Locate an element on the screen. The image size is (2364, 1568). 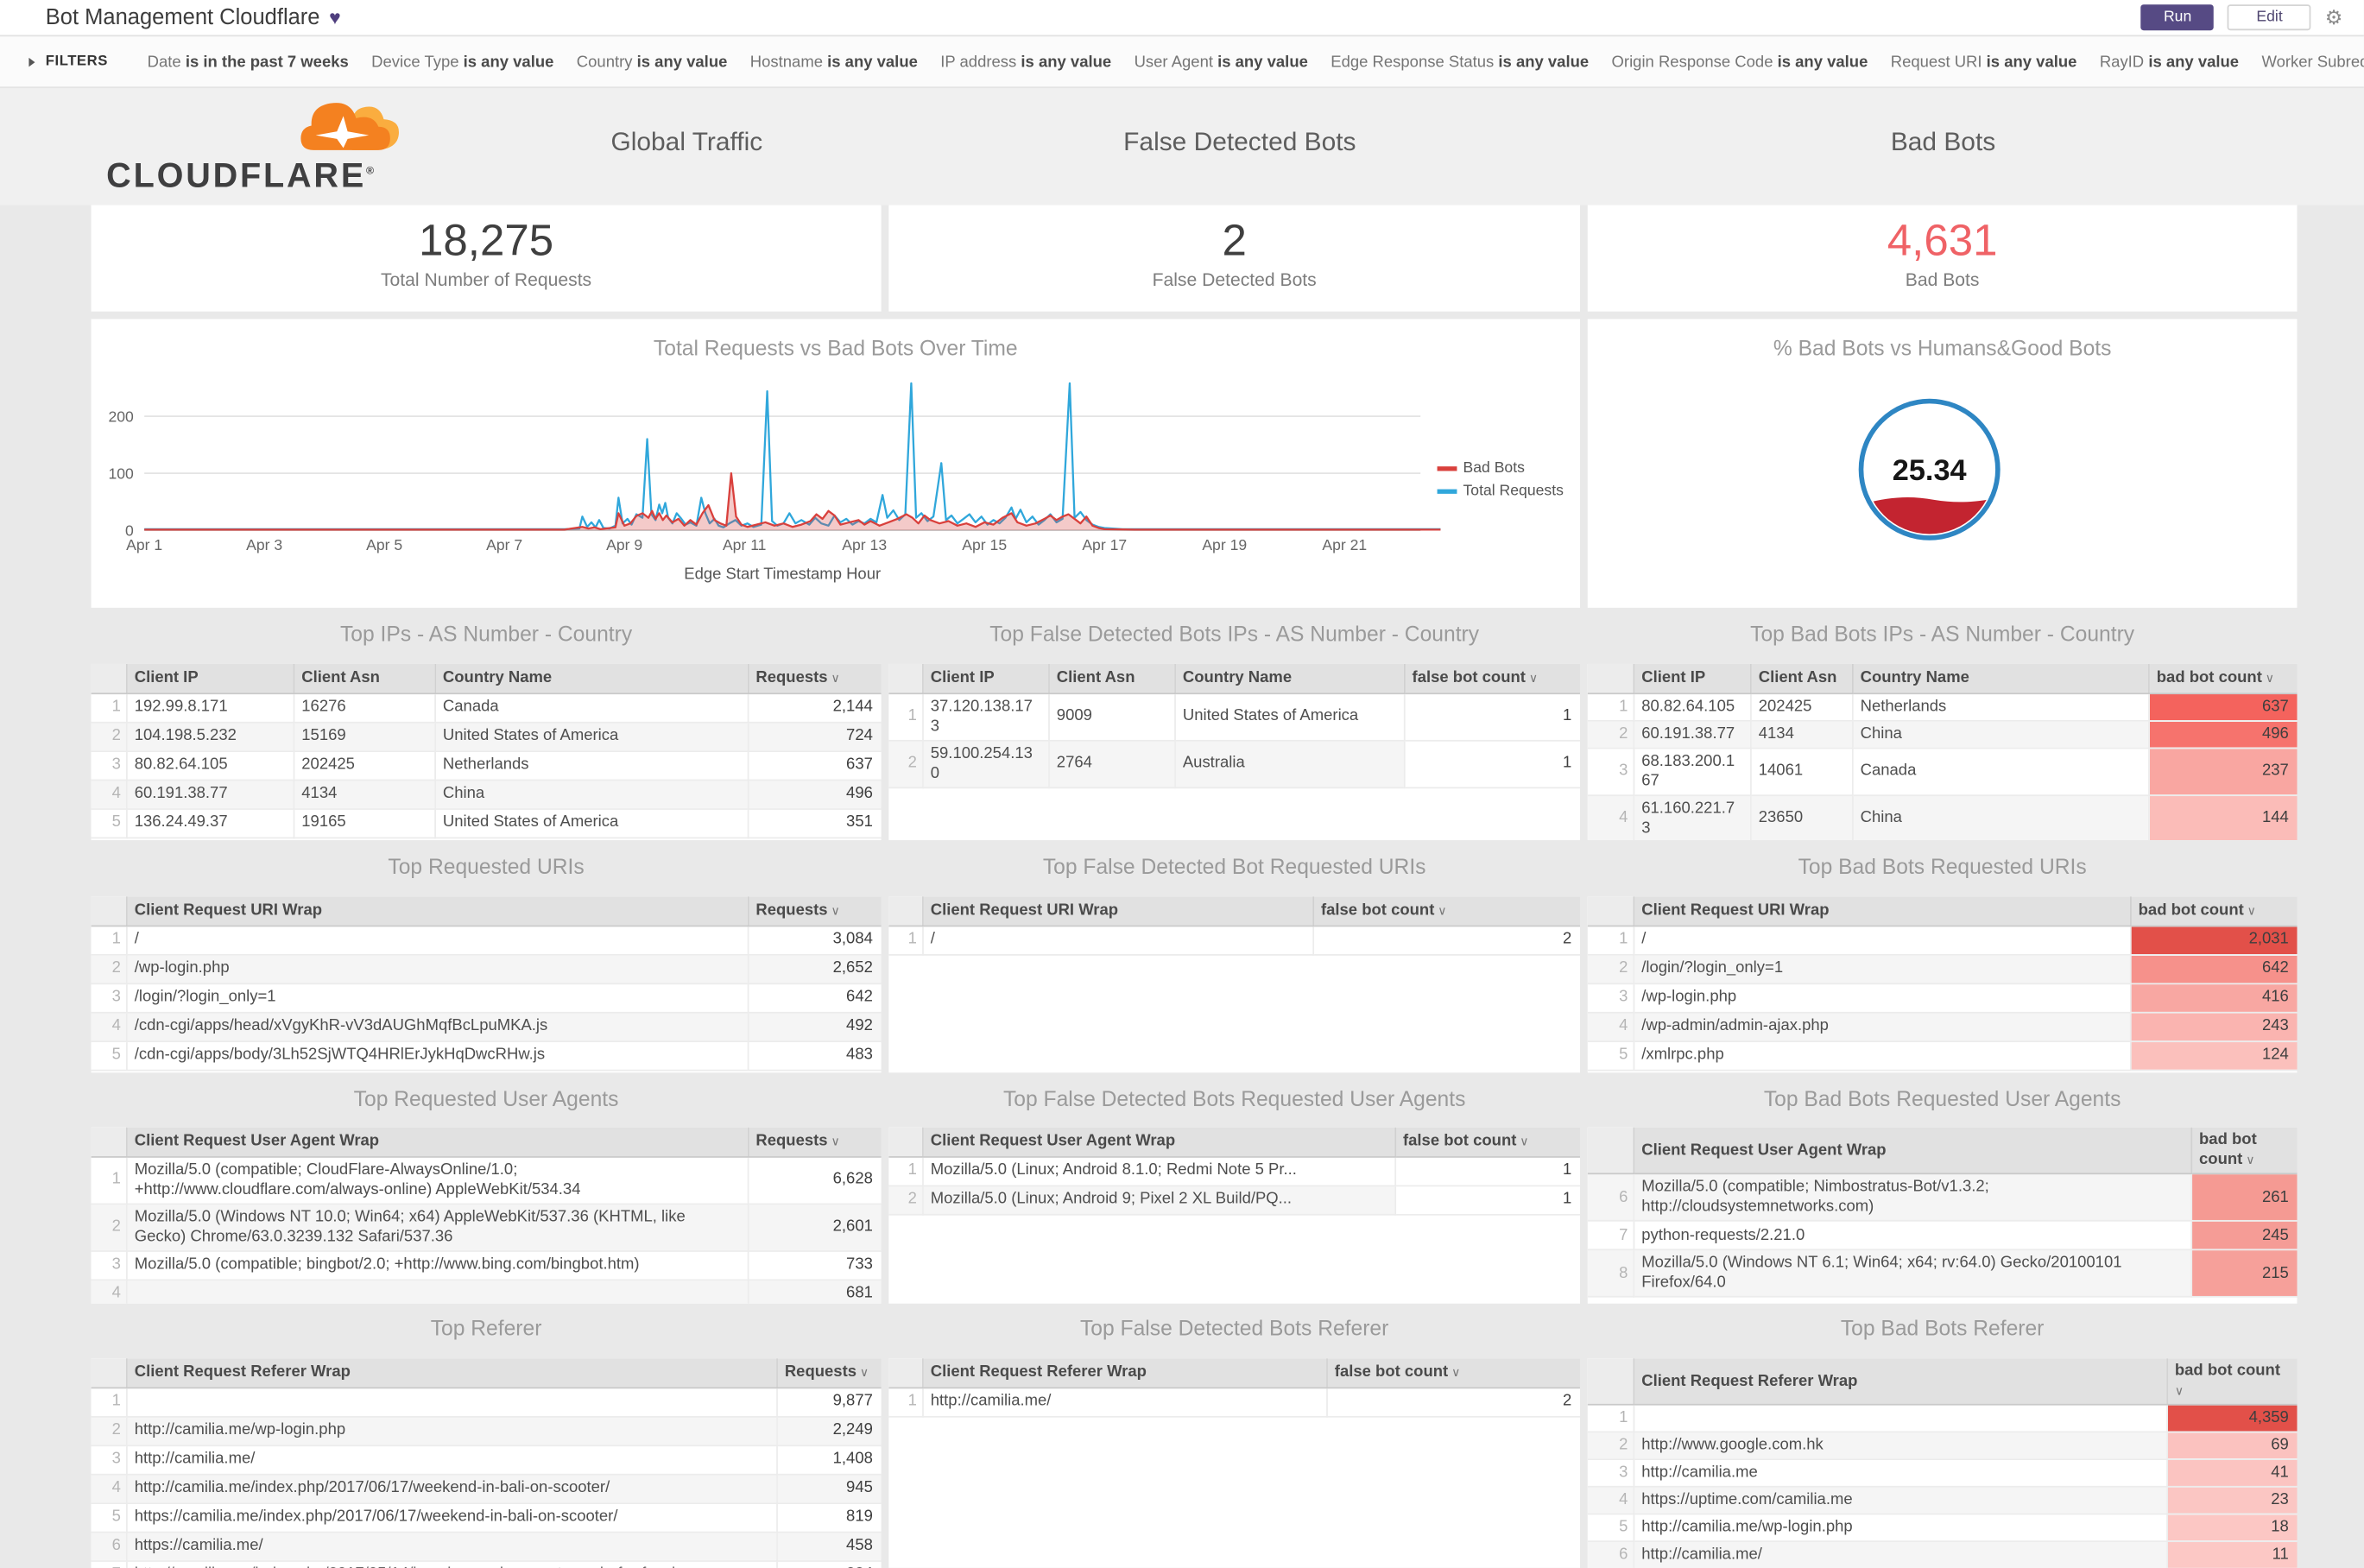
column-header: Client Asn is located at coordinates (364, 678).